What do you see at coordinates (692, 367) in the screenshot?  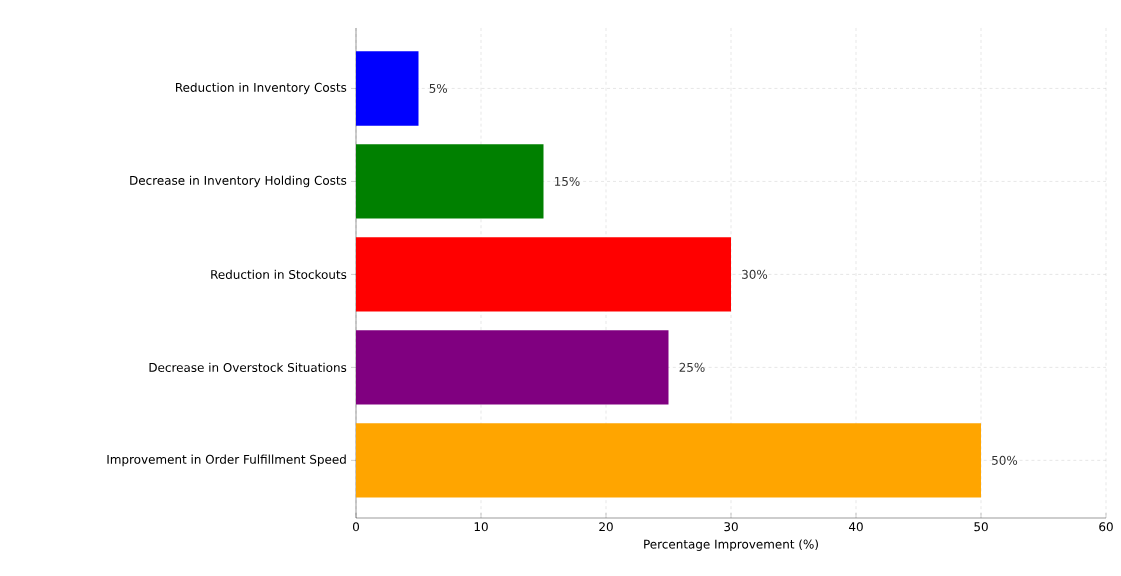 I see `data-label: 25%` at bounding box center [692, 367].